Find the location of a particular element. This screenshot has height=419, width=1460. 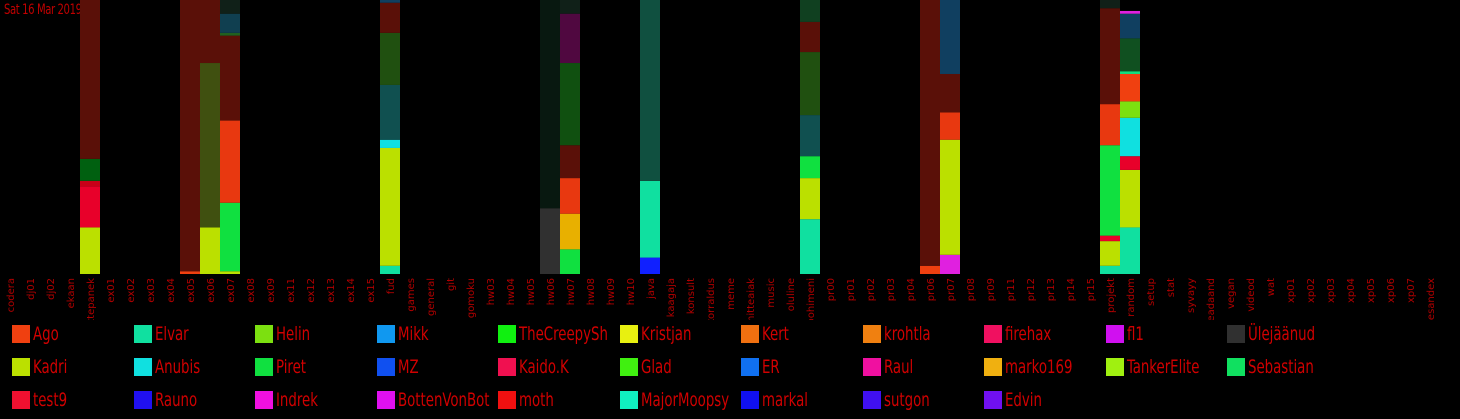

chart-date: Sat 16 Mar 2019 is located at coordinates (43, 10).